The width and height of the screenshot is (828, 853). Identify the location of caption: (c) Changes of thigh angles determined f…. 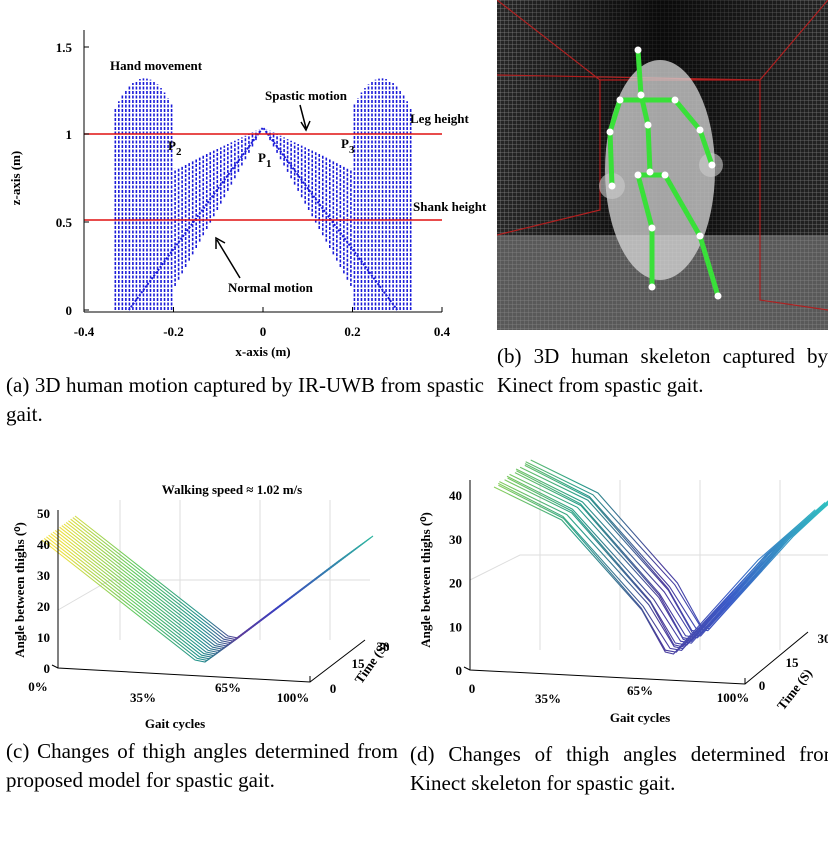
(202, 765).